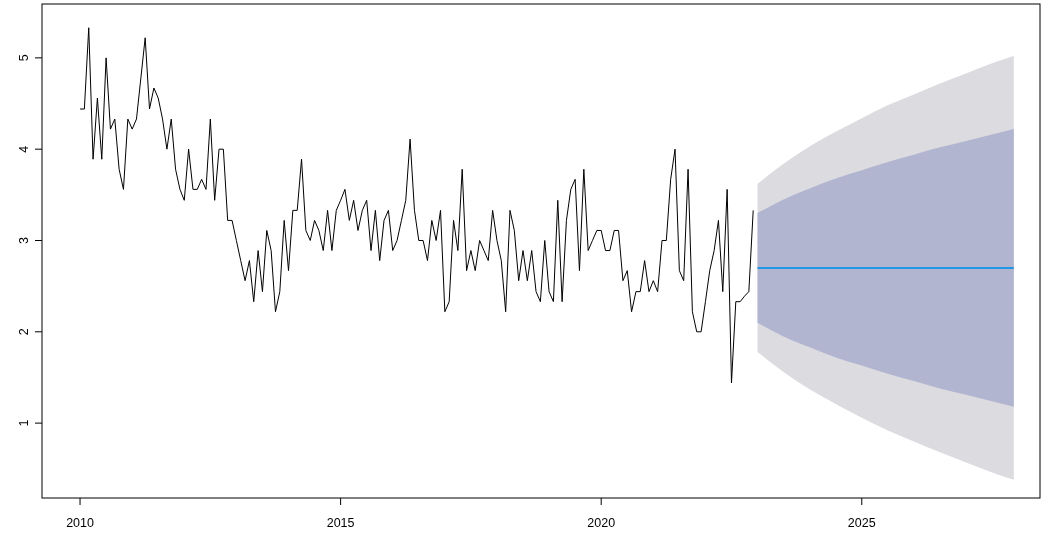 Image resolution: width=1042 pixels, height=541 pixels. What do you see at coordinates (340, 523) in the screenshot?
I see `x-tick-label: 2015` at bounding box center [340, 523].